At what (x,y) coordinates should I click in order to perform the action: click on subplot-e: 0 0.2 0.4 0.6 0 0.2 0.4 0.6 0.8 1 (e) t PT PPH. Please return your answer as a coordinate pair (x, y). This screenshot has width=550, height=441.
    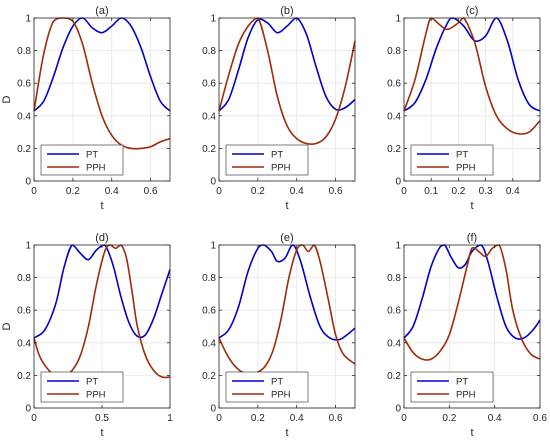
    Looking at the image, I should click on (279, 335).